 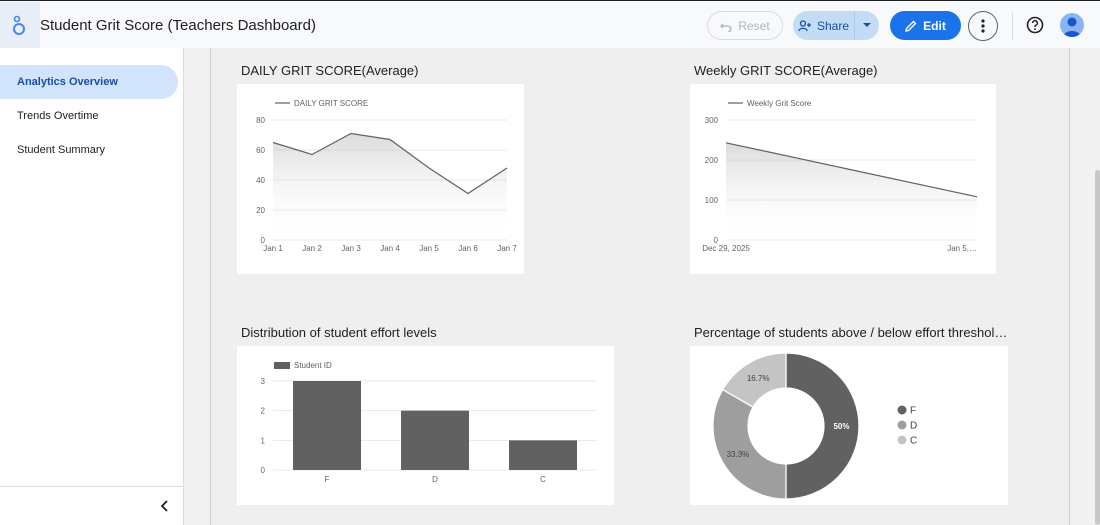 I want to click on slice-c, so click(x=754, y=380).